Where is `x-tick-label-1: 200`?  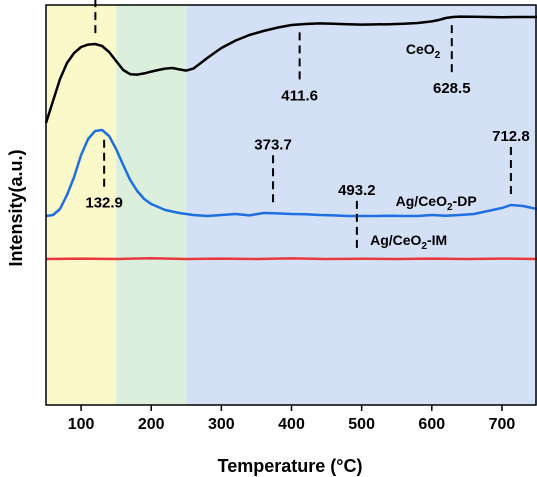
x-tick-label-1: 200 is located at coordinates (151, 424).